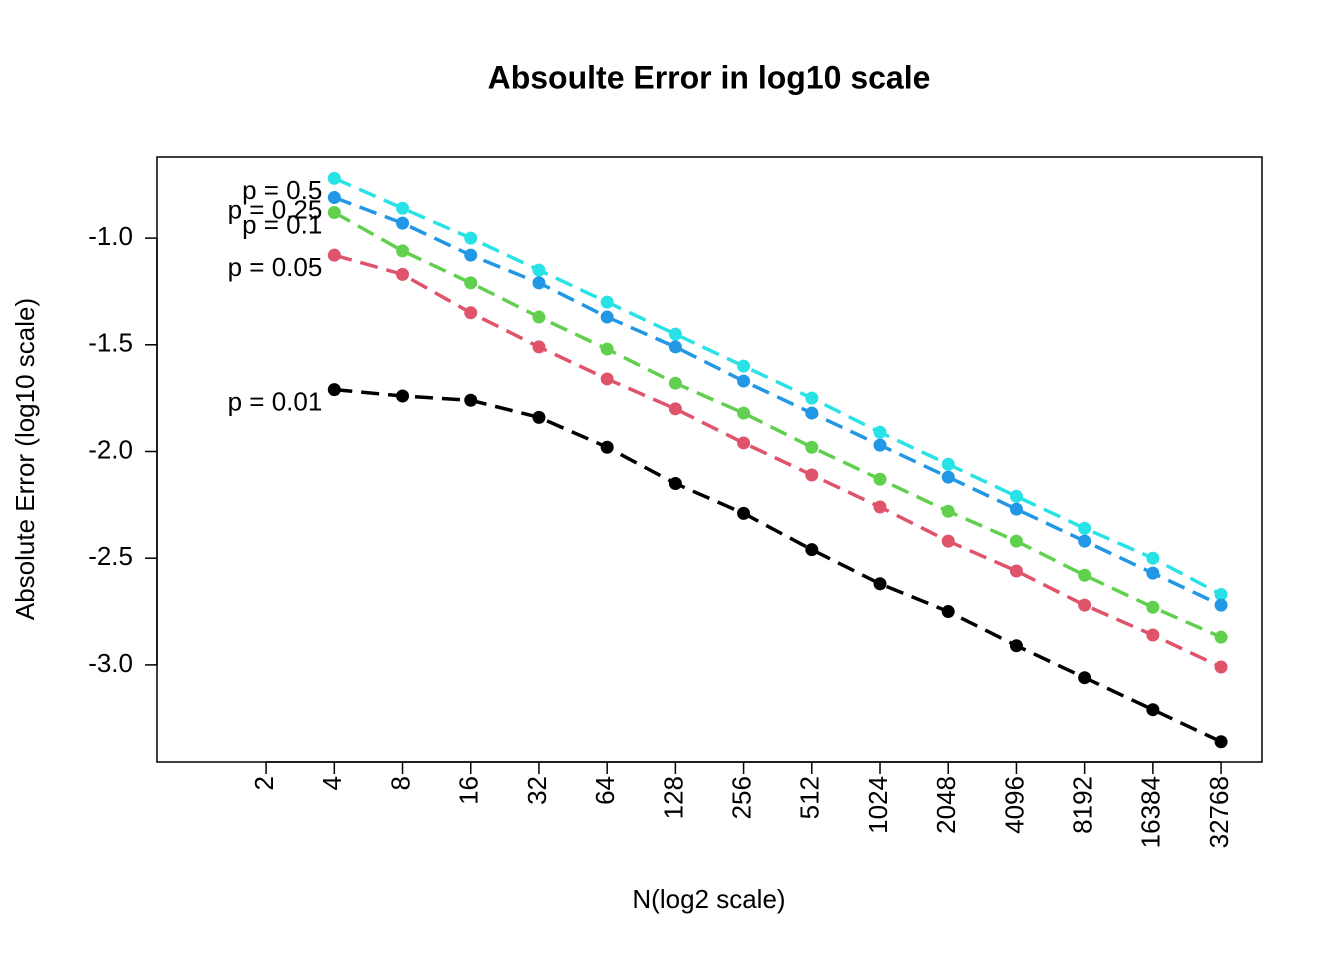 The width and height of the screenshot is (1344, 960). What do you see at coordinates (537, 790) in the screenshot?
I see `x-tick-label: 32` at bounding box center [537, 790].